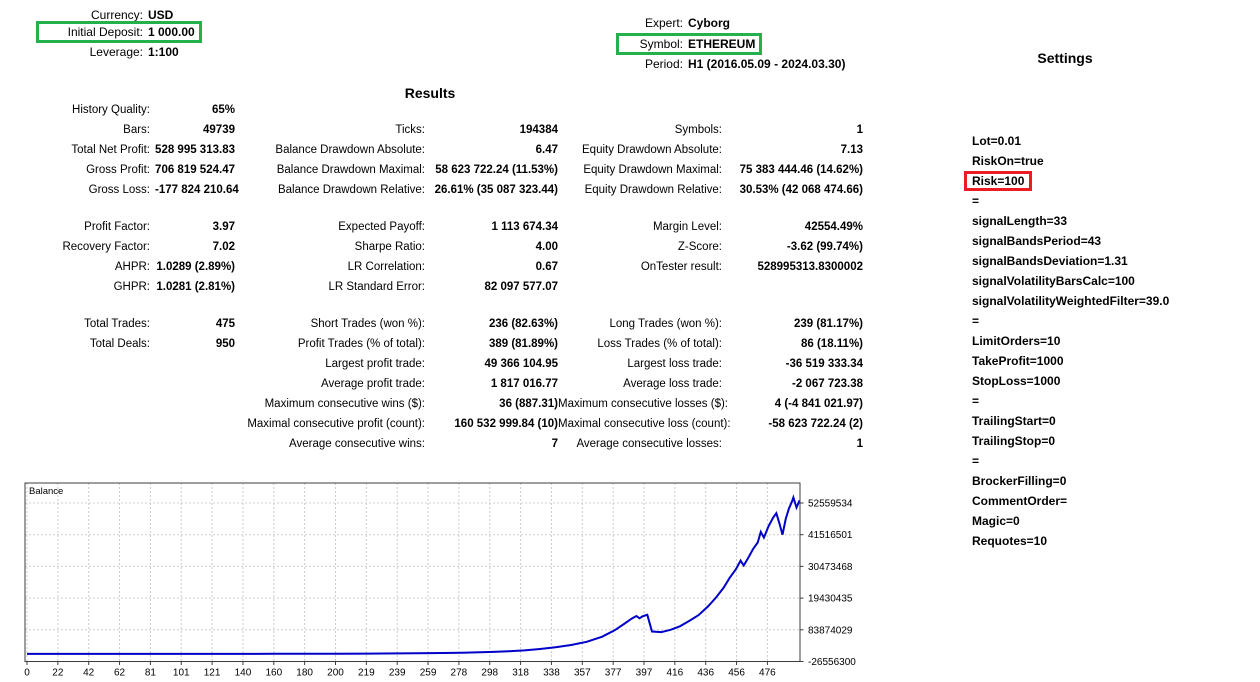  I want to click on result-label: OnTester result:, so click(681, 267).